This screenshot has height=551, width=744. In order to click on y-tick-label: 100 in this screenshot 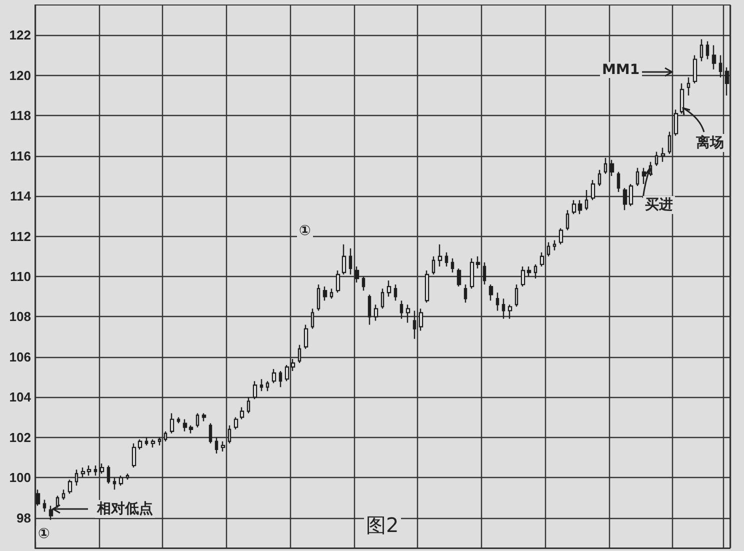, I will do `click(20, 478)`.